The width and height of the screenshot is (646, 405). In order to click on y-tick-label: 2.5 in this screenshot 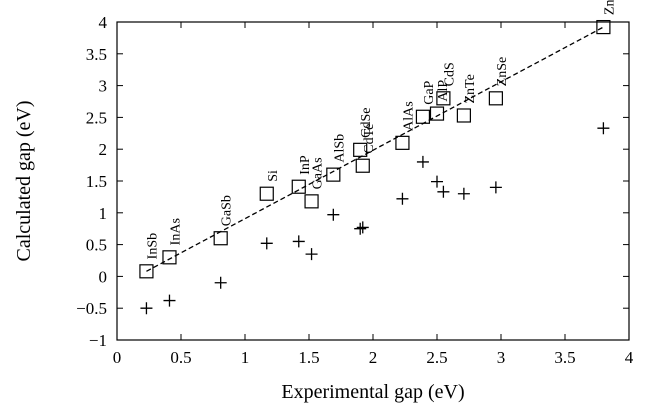, I will do `click(96, 117)`.